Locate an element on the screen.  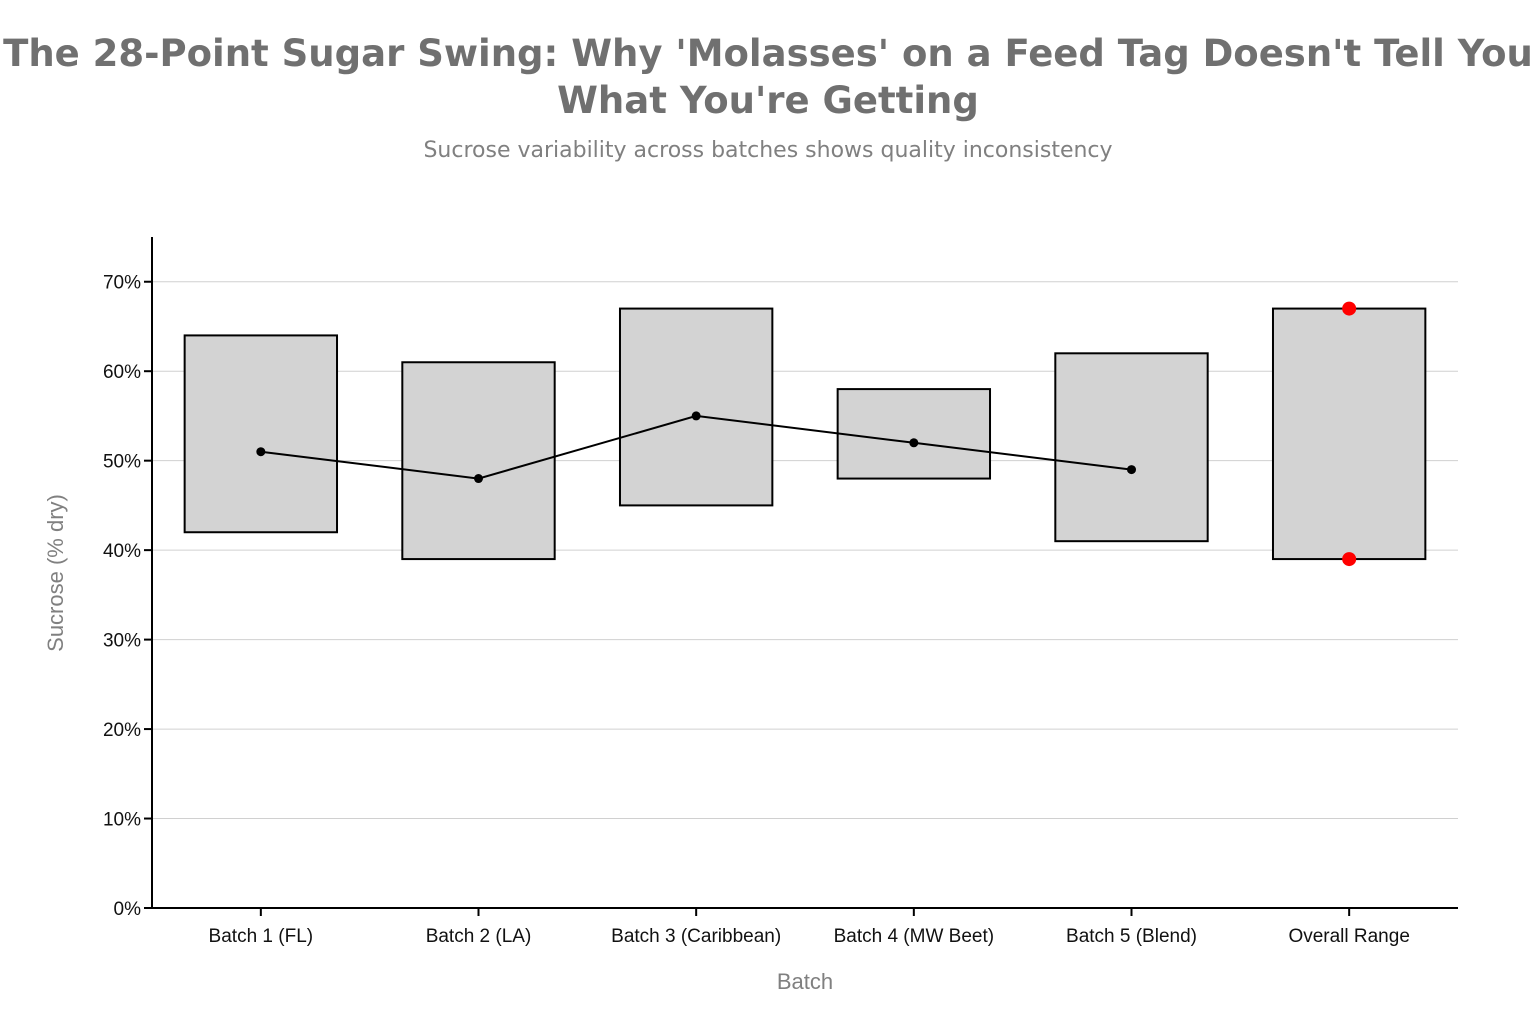
y-tick-label: 20% is located at coordinates (122, 730).